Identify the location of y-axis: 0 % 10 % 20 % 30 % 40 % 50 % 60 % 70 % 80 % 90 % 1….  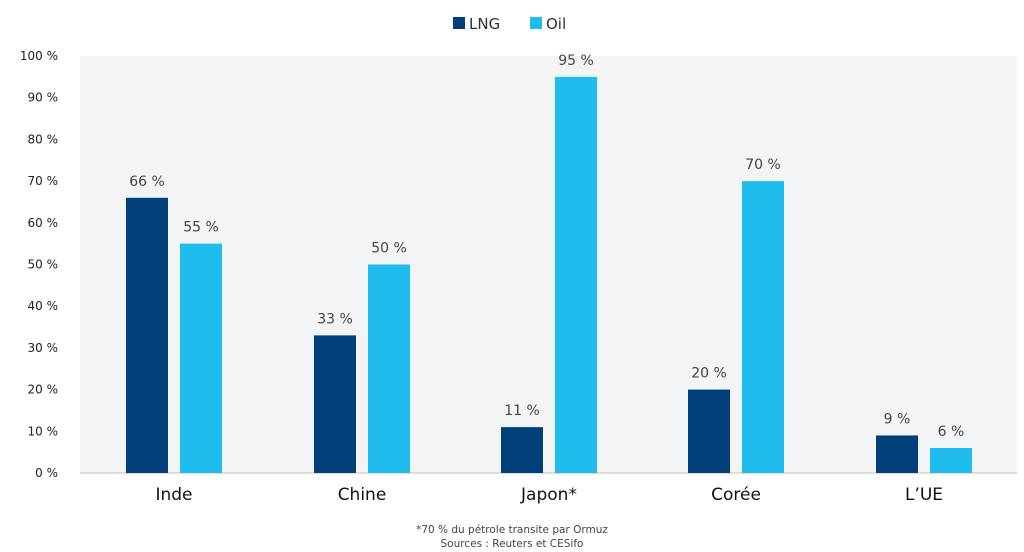
(39, 264).